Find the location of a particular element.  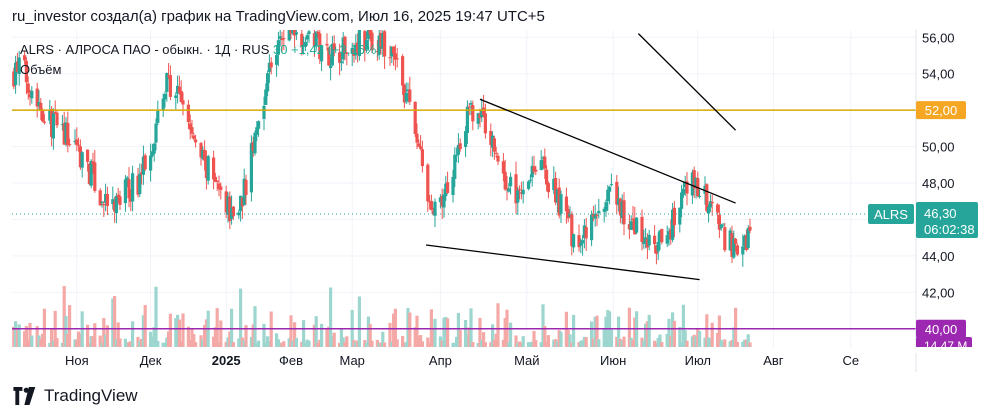

price-tick-label: 54,00 is located at coordinates (938, 74).